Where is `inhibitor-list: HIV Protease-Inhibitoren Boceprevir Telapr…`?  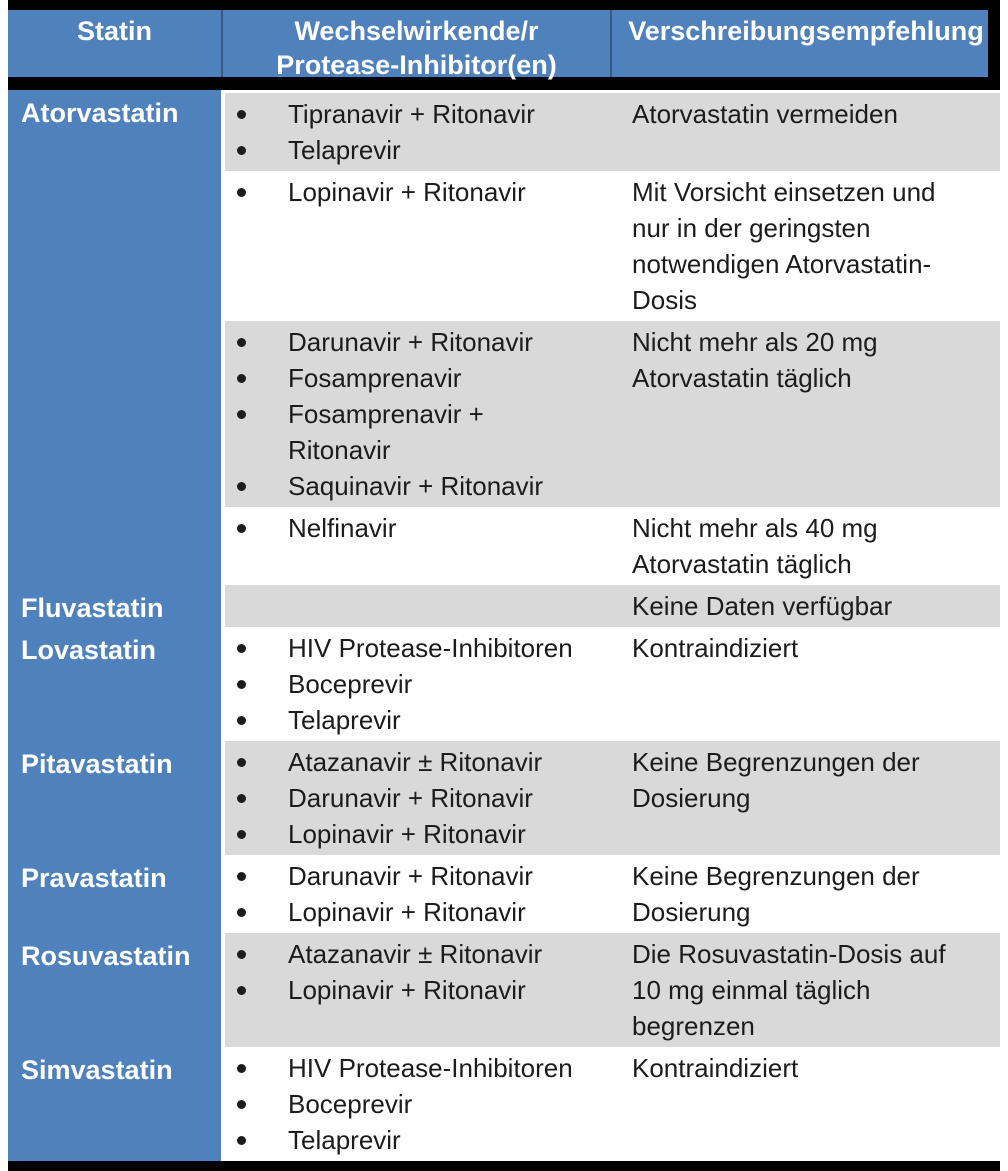 inhibitor-list: HIV Protease-Inhibitoren Boceprevir Telapr… is located at coordinates (423, 684).